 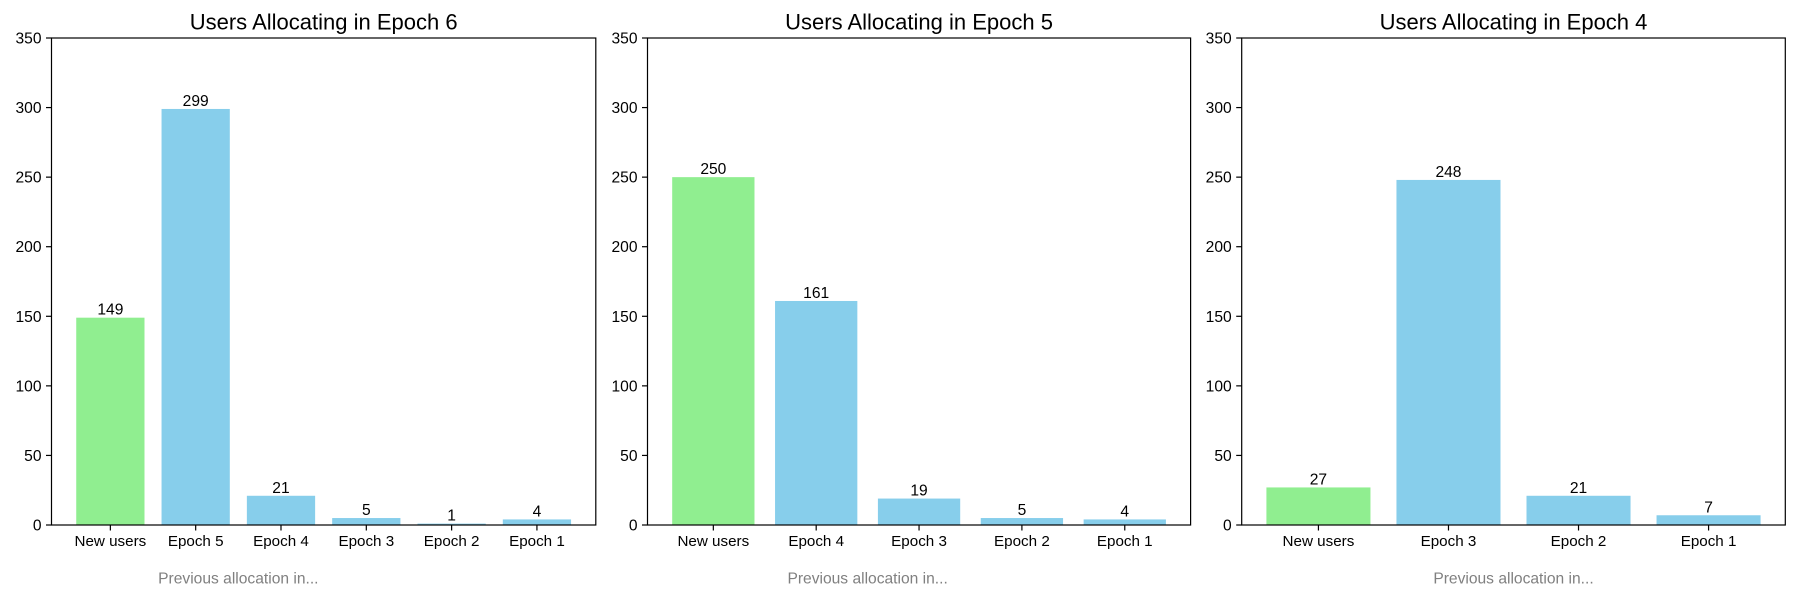 What do you see at coordinates (1514, 22) in the screenshot?
I see `svg-text: Users Allocating in Epoch 4` at bounding box center [1514, 22].